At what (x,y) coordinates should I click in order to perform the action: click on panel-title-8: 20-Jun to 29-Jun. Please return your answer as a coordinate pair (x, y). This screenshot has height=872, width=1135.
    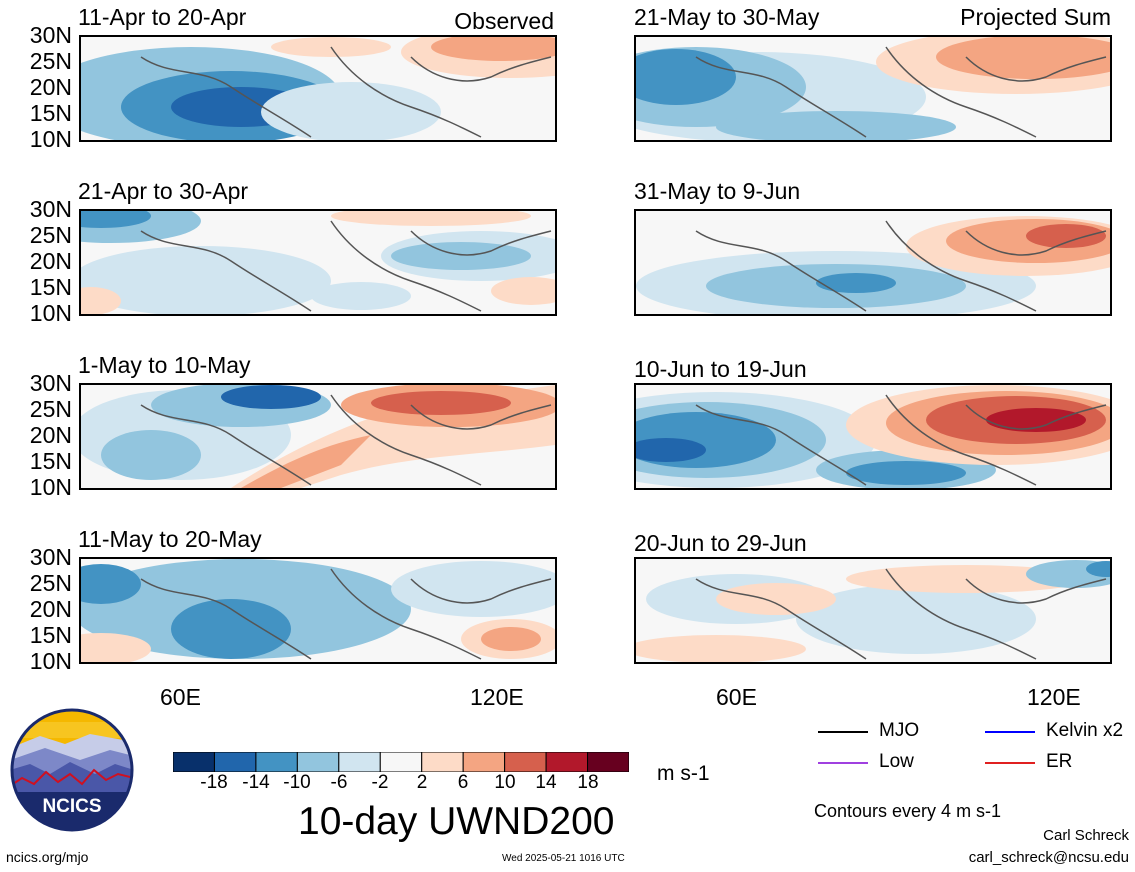
    Looking at the image, I should click on (720, 543).